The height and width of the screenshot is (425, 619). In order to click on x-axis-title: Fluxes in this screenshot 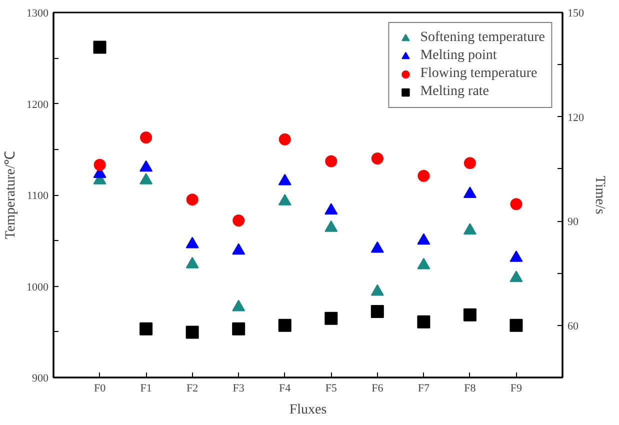, I will do `click(308, 410)`.